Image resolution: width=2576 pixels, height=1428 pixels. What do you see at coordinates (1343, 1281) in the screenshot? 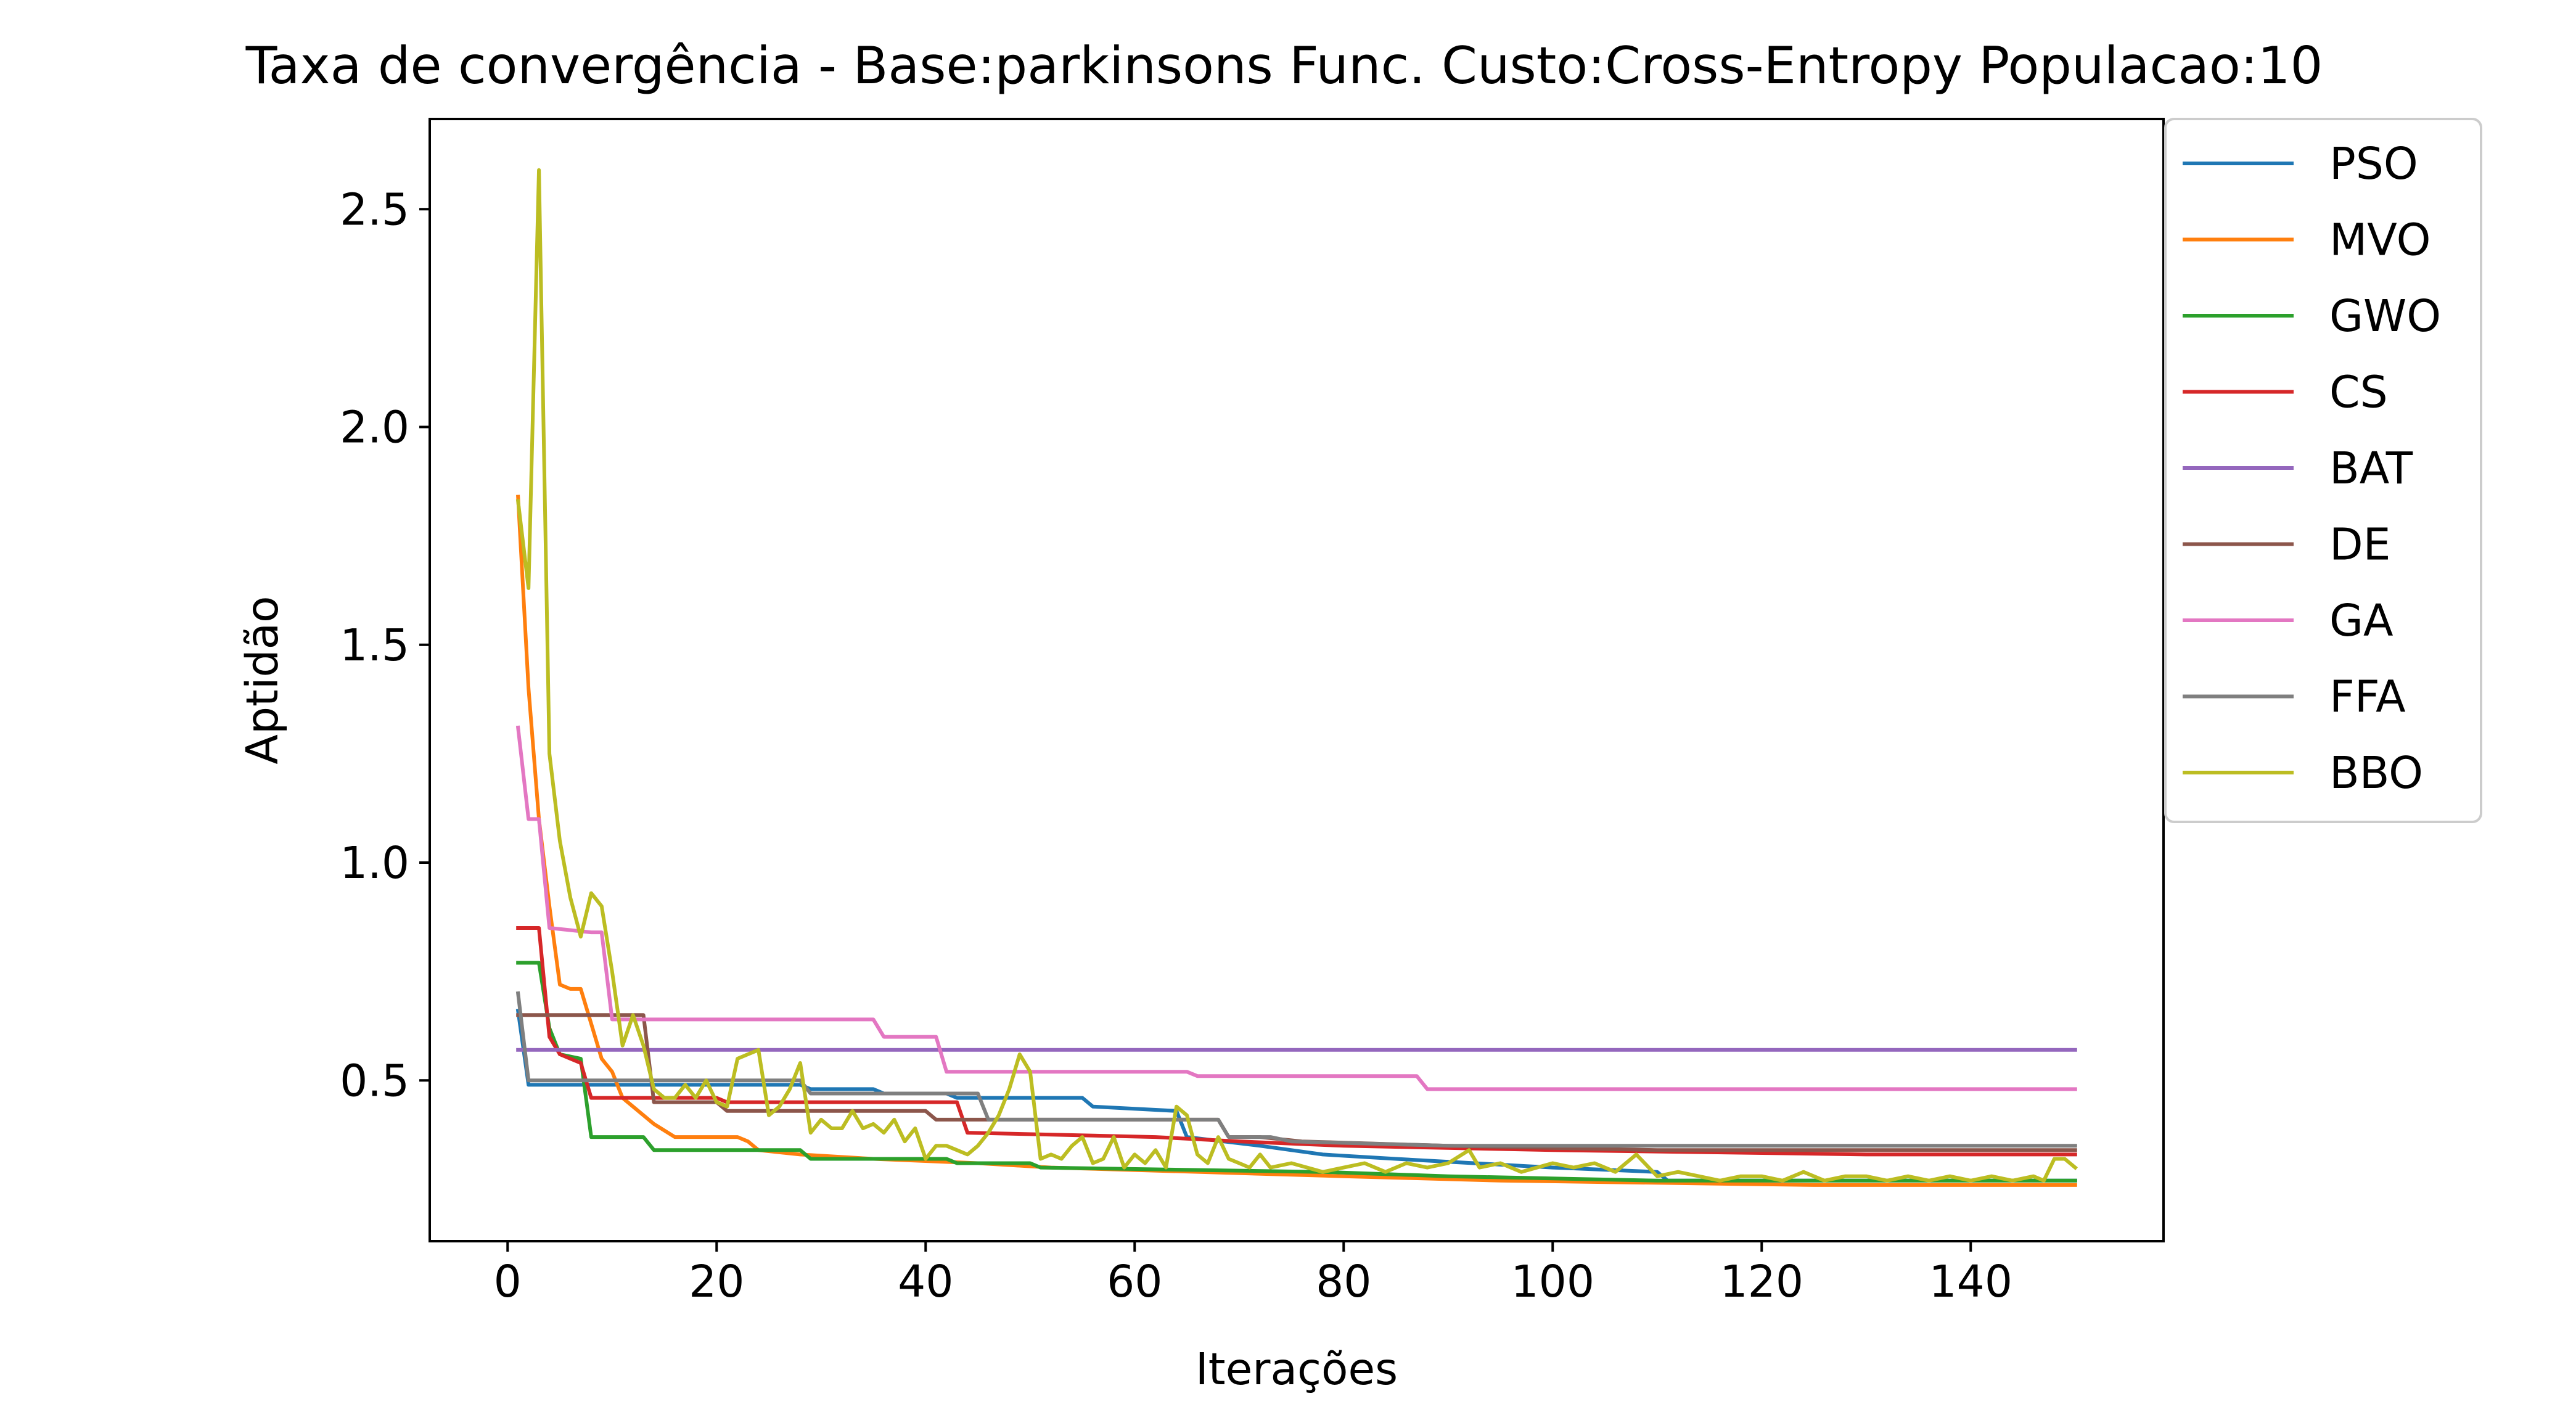
I see `x-tick-label: 80` at bounding box center [1343, 1281].